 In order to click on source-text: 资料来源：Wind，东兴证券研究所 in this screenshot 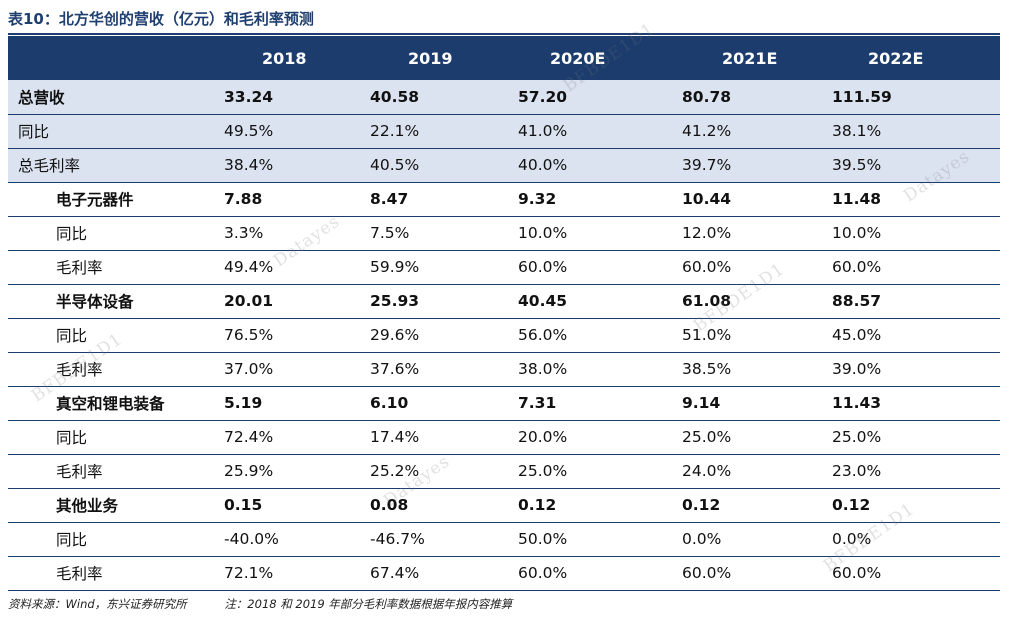, I will do `click(97, 604)`.